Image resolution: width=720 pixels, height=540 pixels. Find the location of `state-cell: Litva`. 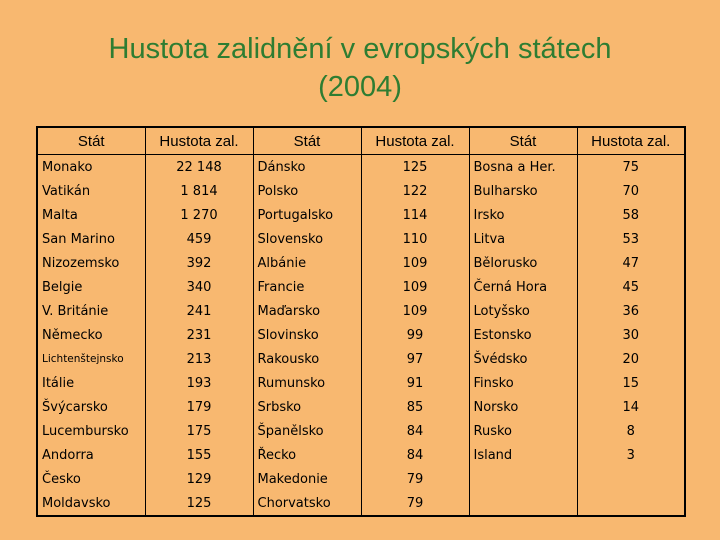

state-cell: Litva is located at coordinates (523, 239).